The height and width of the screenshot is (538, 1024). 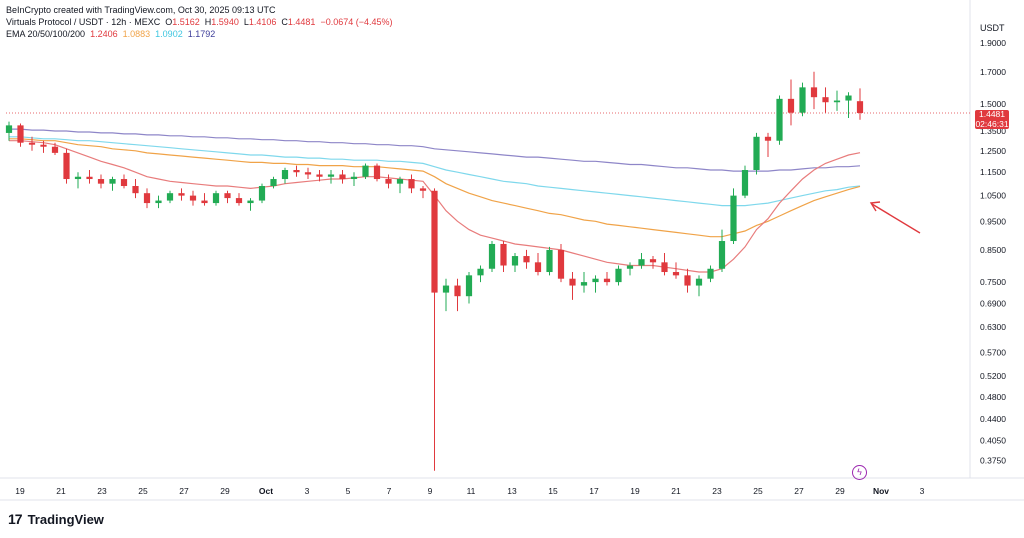 I want to click on currency-label: USDT, so click(x=992, y=28).